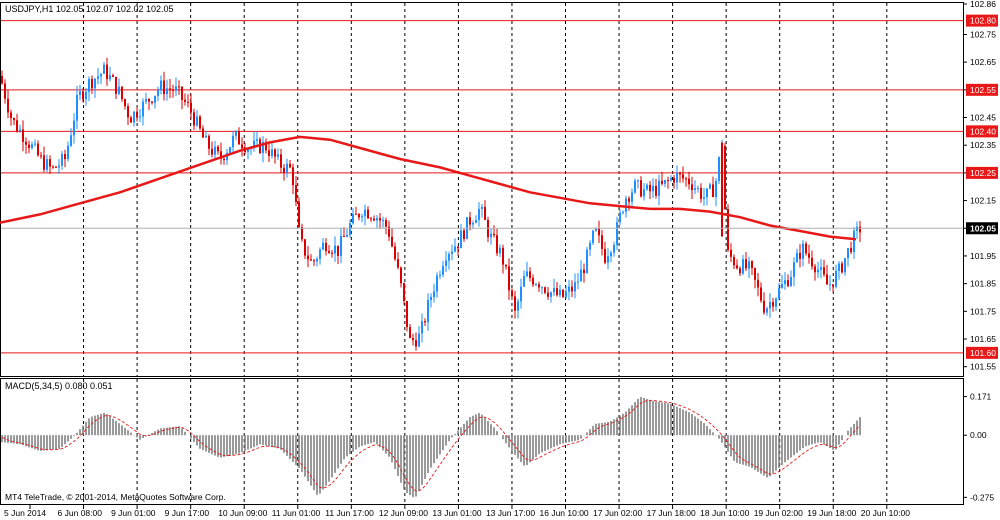 This screenshot has height=520, width=1000. Describe the element at coordinates (296, 513) in the screenshot. I see `time-label: 11 Jun 01:00` at that location.